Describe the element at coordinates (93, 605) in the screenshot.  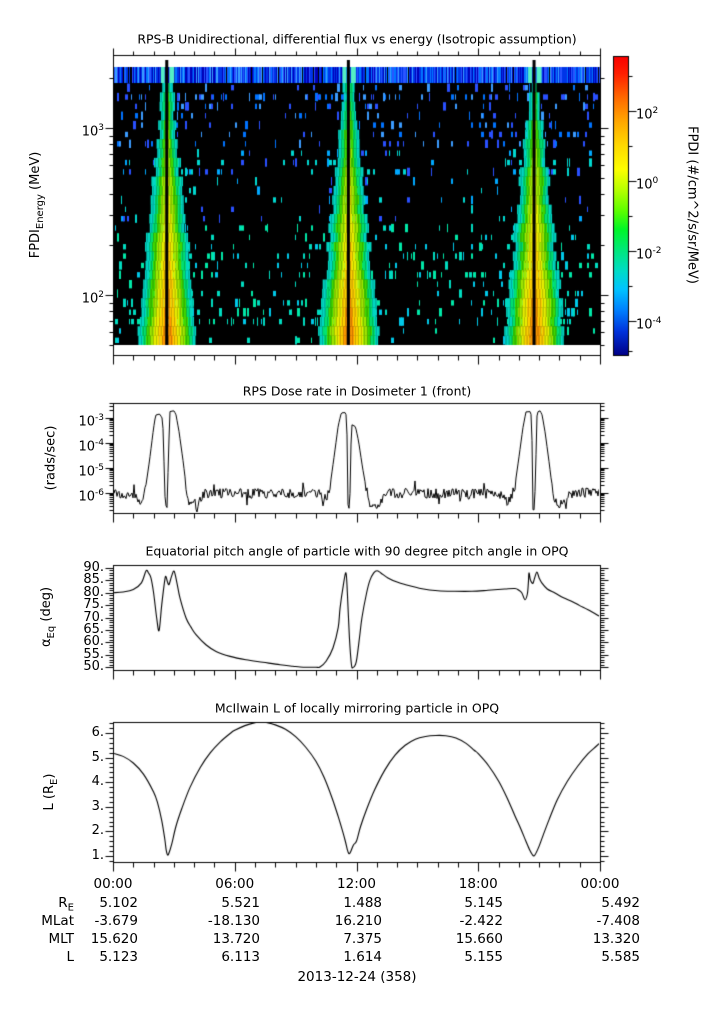
I see `pitch-y-tick-label: 75.` at that location.